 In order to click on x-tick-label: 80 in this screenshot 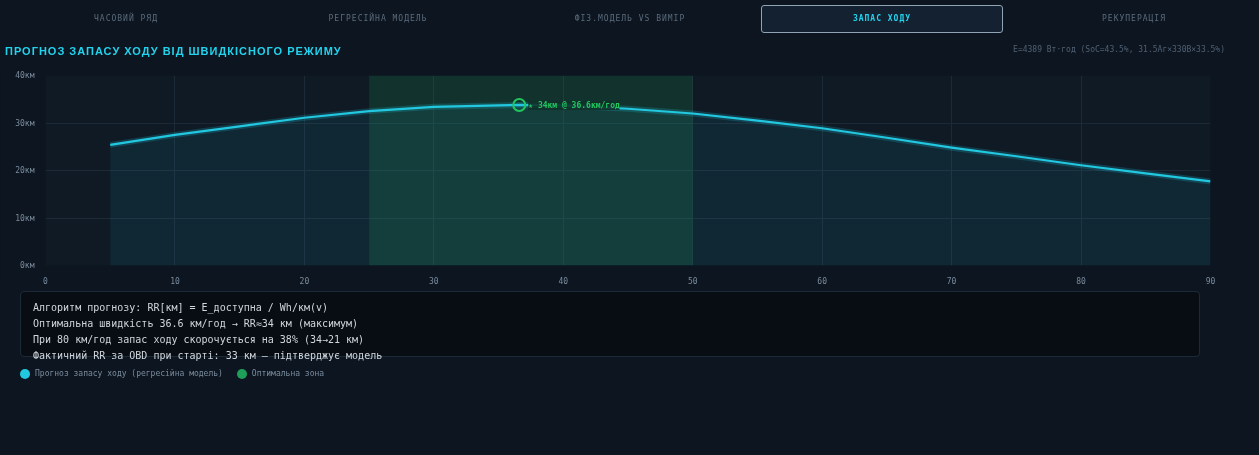, I will do `click(1081, 281)`.